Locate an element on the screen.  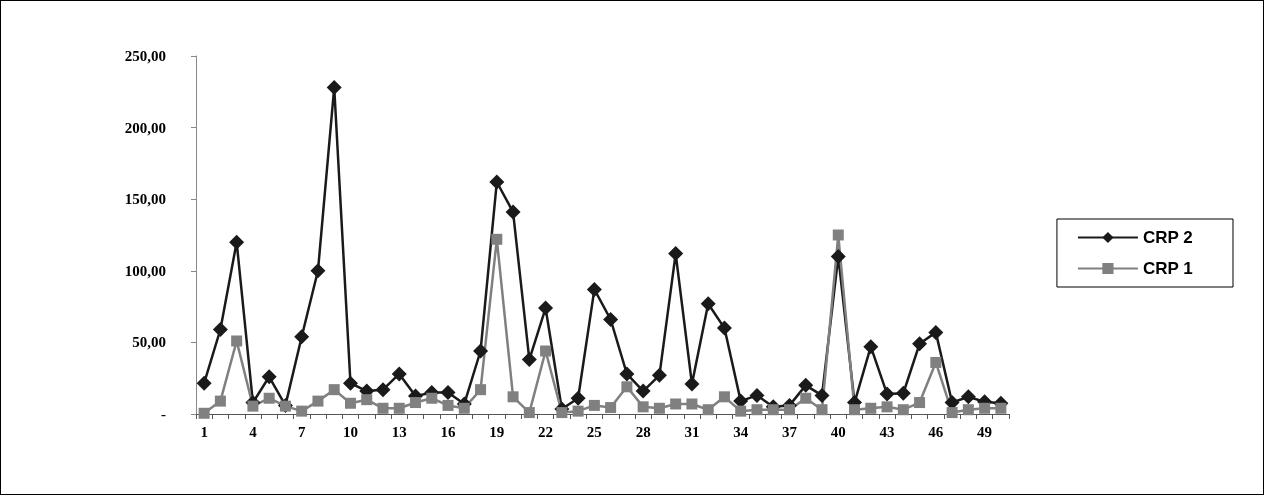
x-tick-label: 49 is located at coordinates (985, 431).